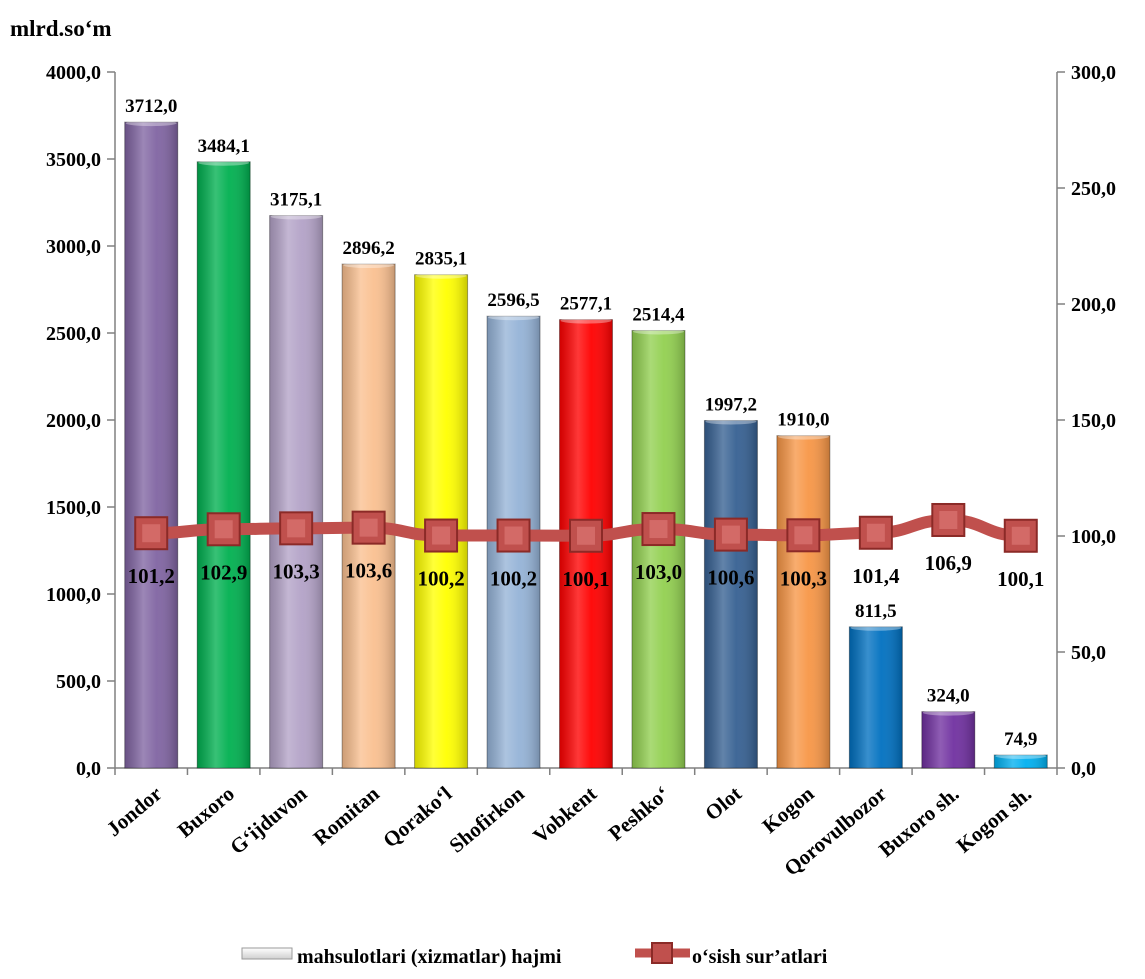 The height and width of the screenshot is (979, 1145). I want to click on y-left-tick-label: 3000,0, so click(73, 247).